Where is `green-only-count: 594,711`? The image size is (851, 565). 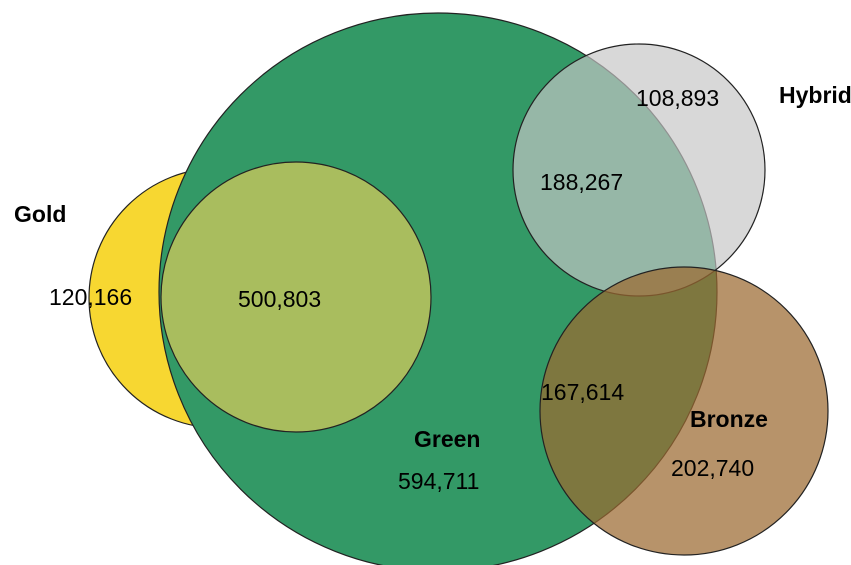
green-only-count: 594,711 is located at coordinates (438, 481).